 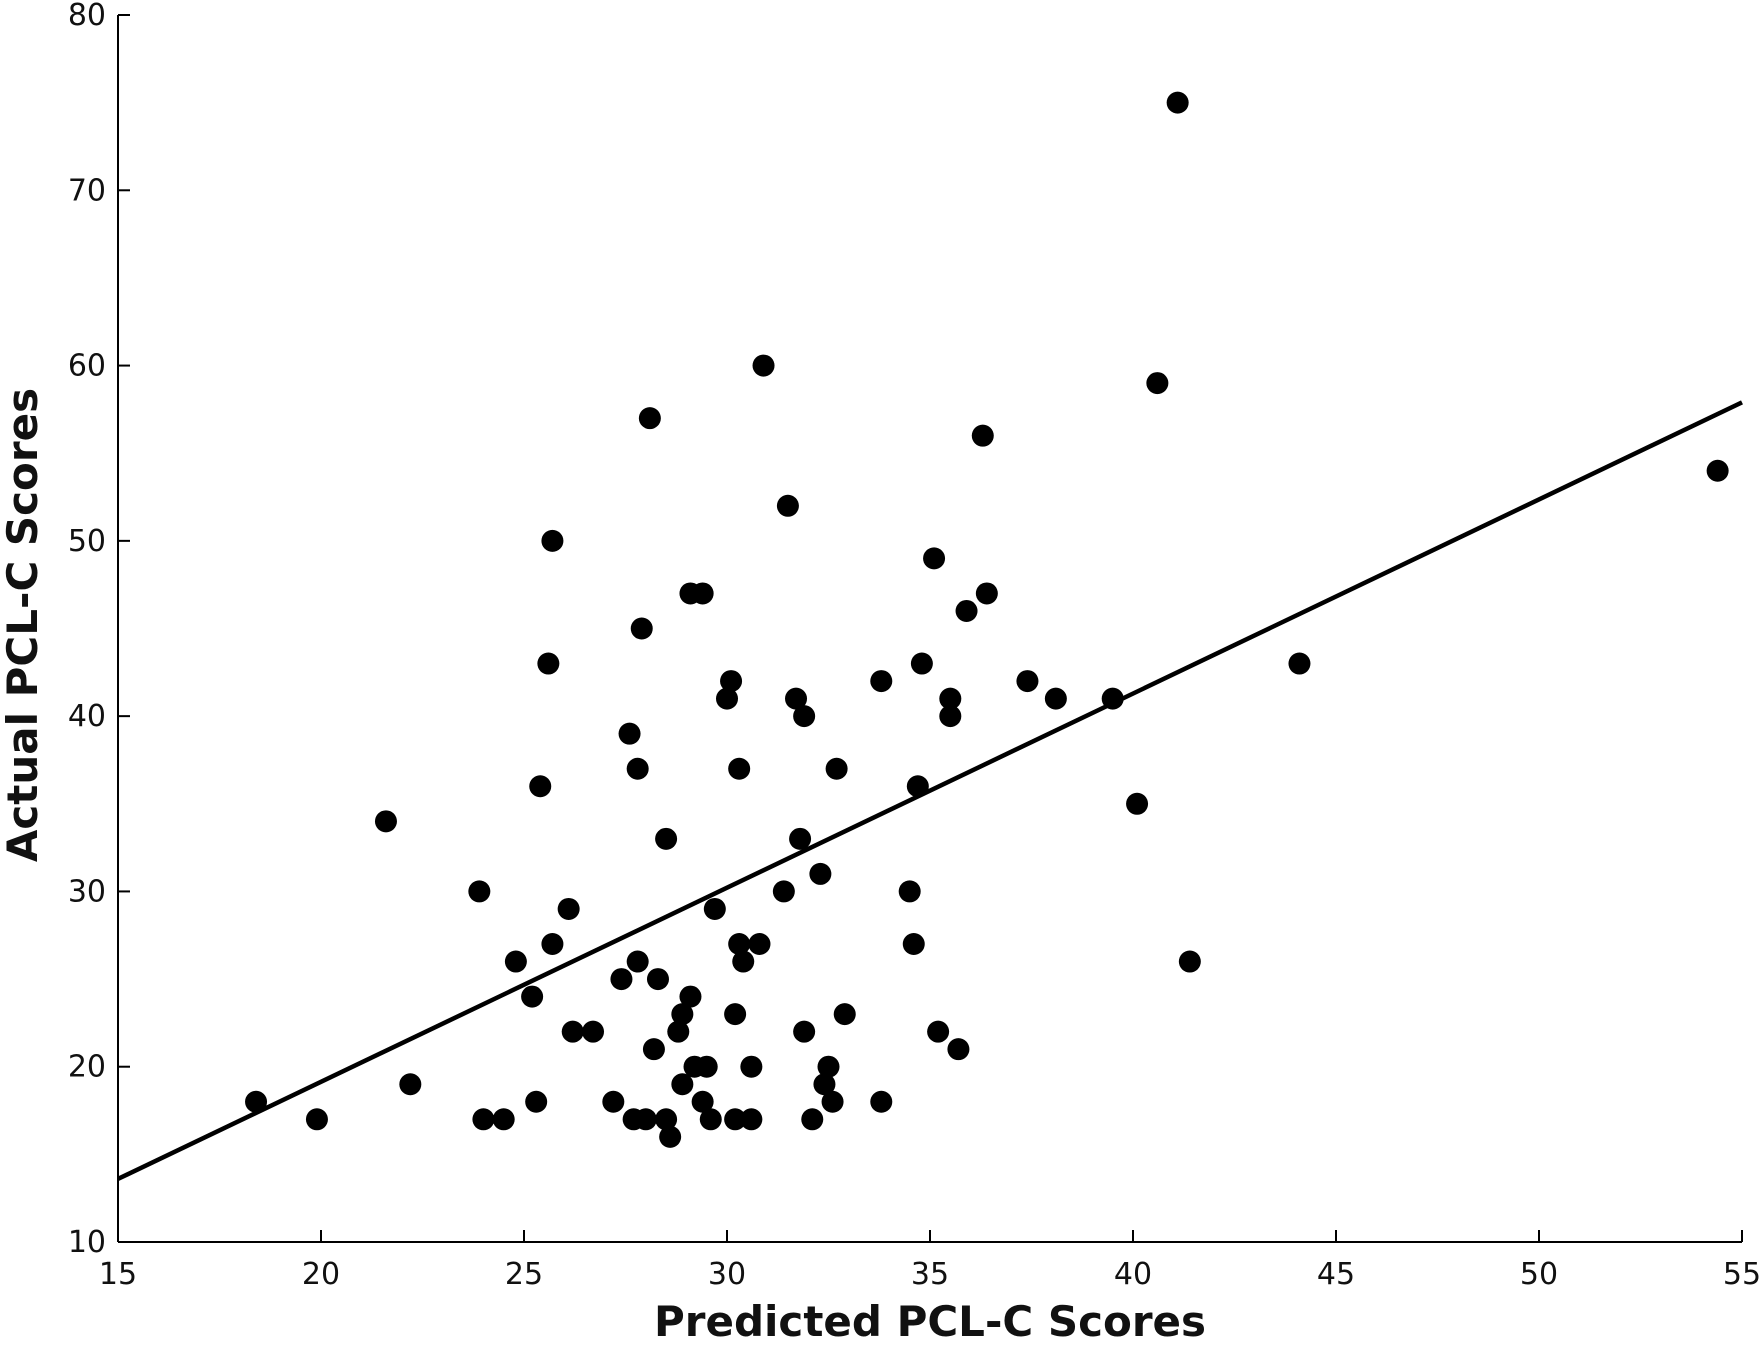 What do you see at coordinates (87, 16) in the screenshot?
I see `y-tick-label: 80` at bounding box center [87, 16].